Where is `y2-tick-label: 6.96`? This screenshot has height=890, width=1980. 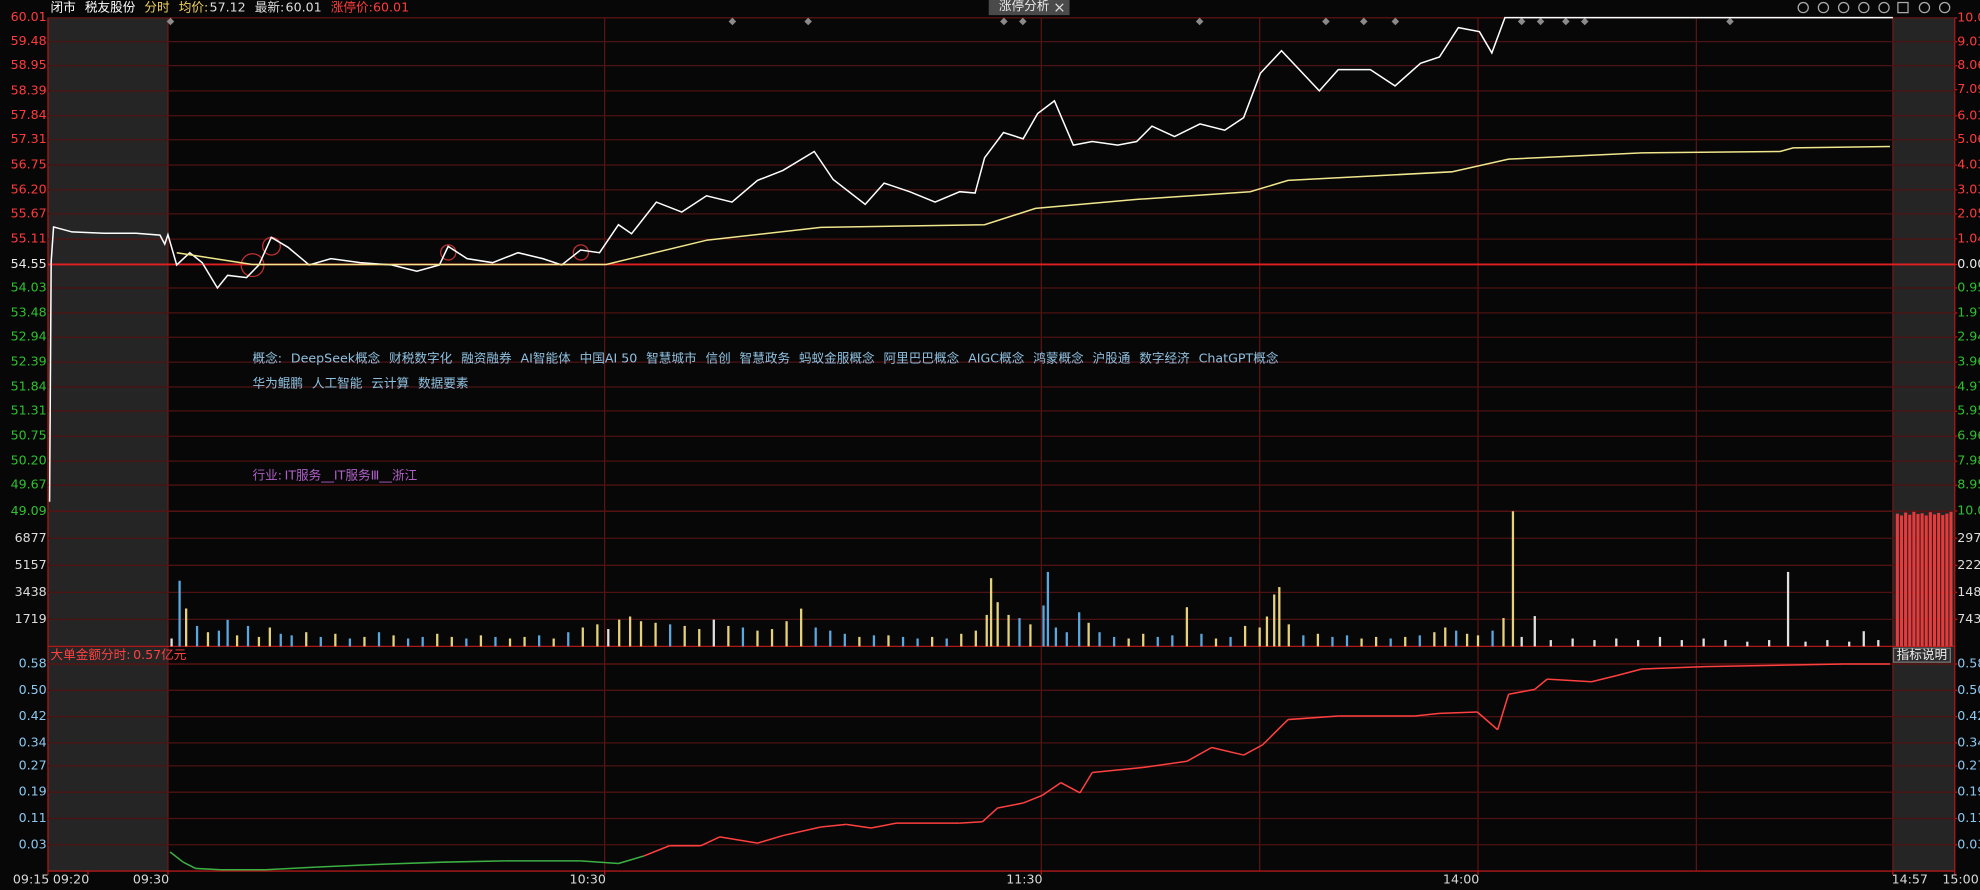 y2-tick-label: 6.96 is located at coordinates (1968, 435).